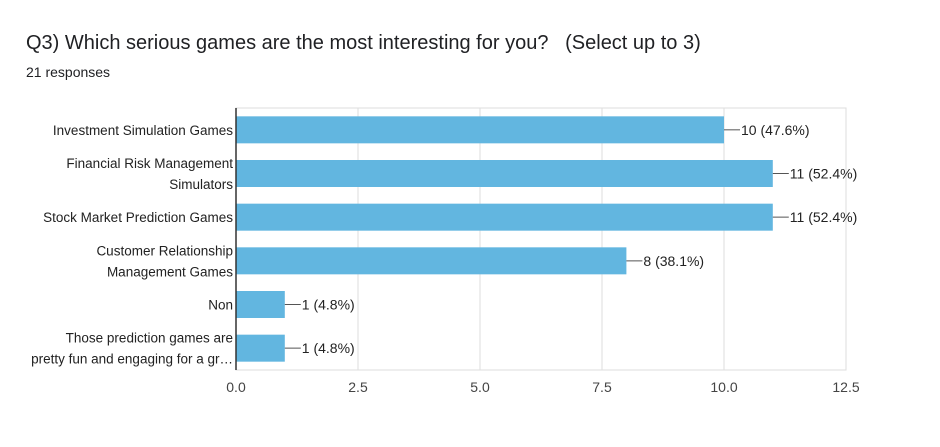 The width and height of the screenshot is (940, 447). Describe the element at coordinates (480, 387) in the screenshot. I see `x-tick-label: 5.0` at that location.